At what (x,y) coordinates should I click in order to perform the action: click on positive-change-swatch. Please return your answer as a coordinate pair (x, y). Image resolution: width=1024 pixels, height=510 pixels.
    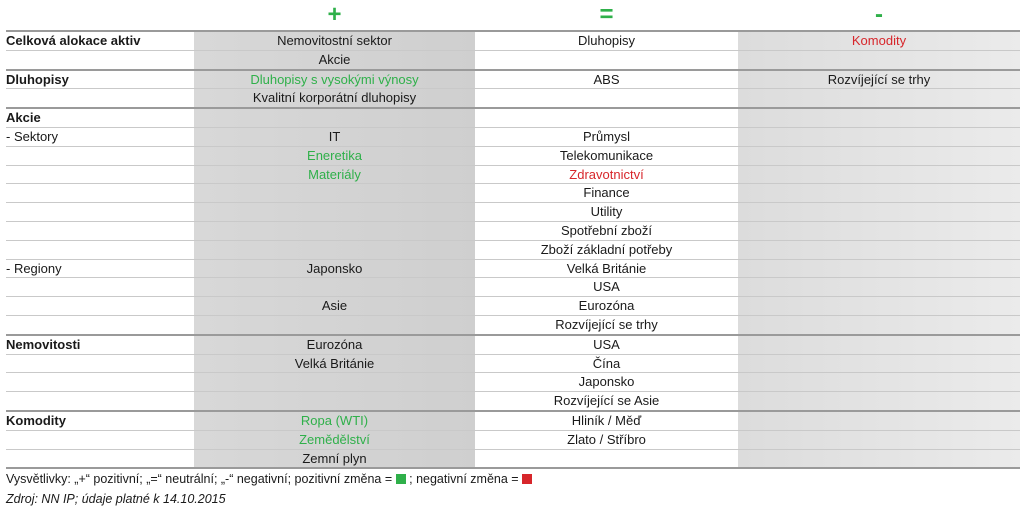
    Looking at the image, I should click on (400, 479).